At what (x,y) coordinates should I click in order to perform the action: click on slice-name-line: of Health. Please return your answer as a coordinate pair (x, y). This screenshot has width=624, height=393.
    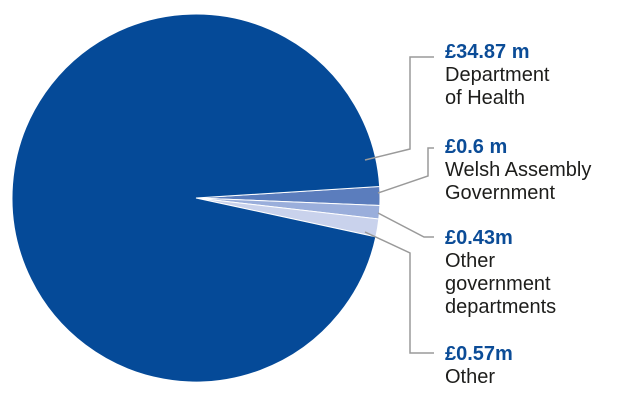
    Looking at the image, I should click on (485, 98).